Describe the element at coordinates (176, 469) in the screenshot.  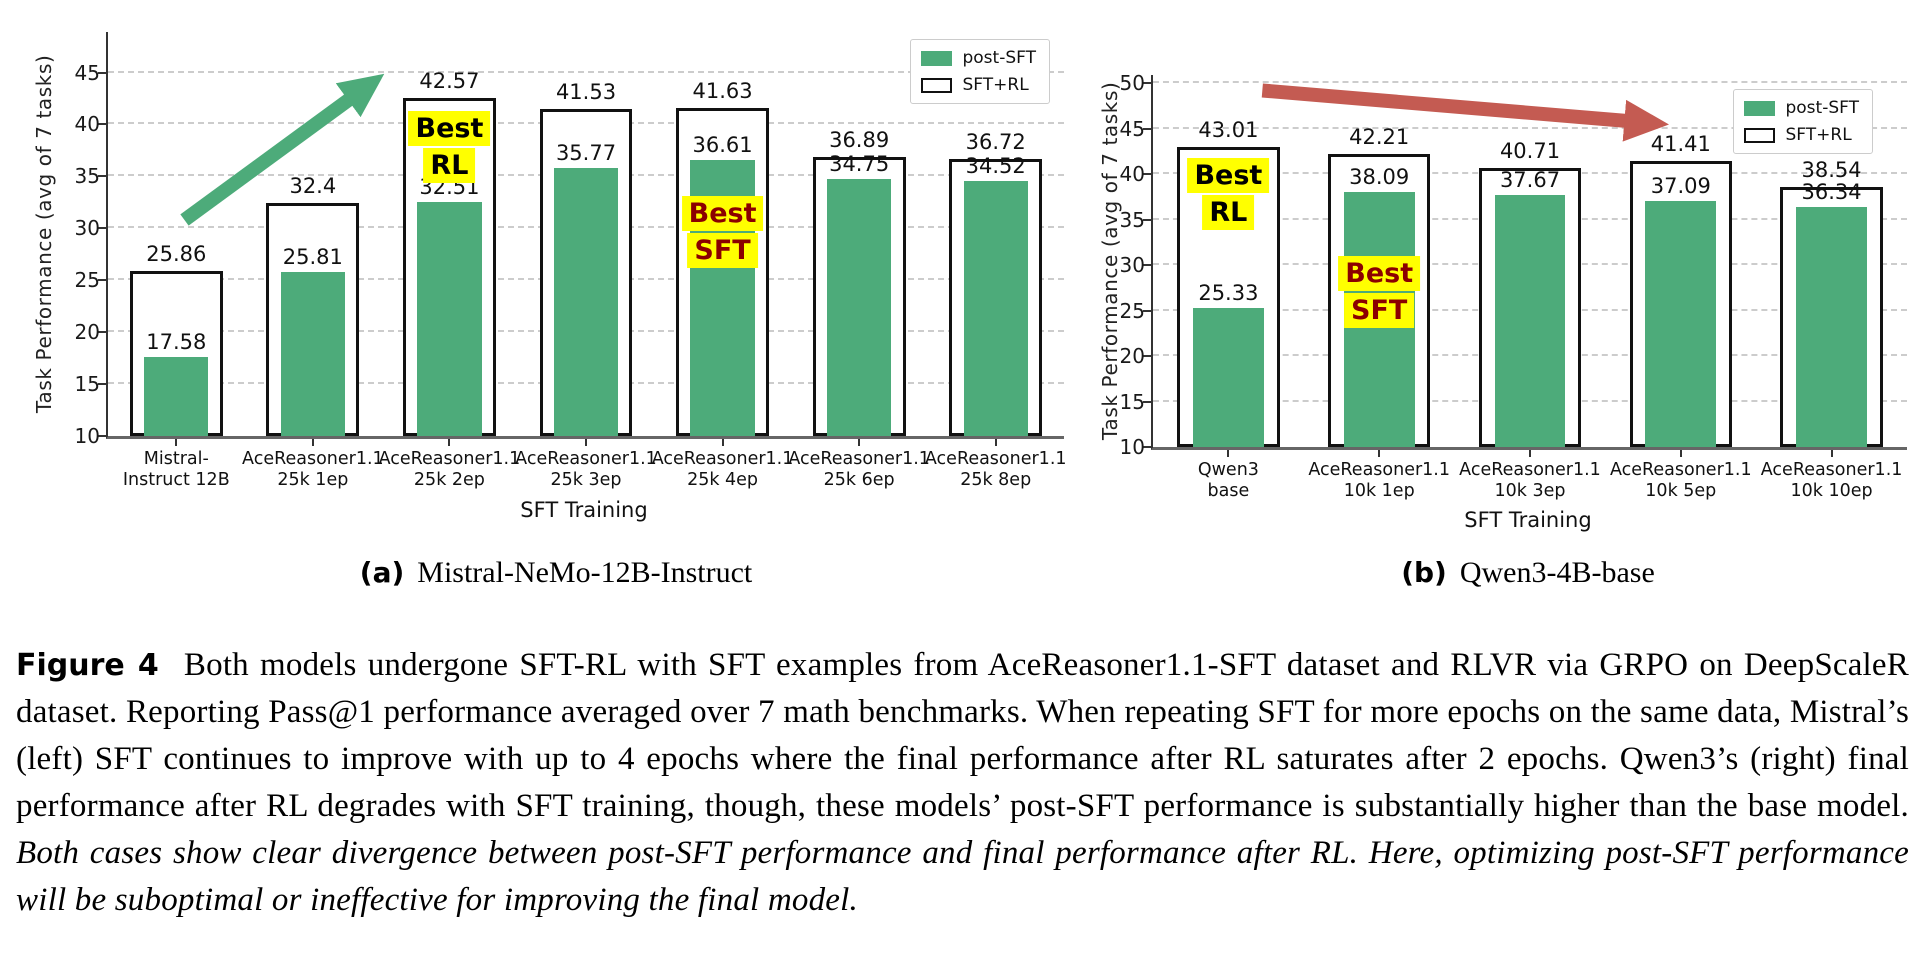
I see `x-tick-label: Mistral- Instruct 12B` at that location.